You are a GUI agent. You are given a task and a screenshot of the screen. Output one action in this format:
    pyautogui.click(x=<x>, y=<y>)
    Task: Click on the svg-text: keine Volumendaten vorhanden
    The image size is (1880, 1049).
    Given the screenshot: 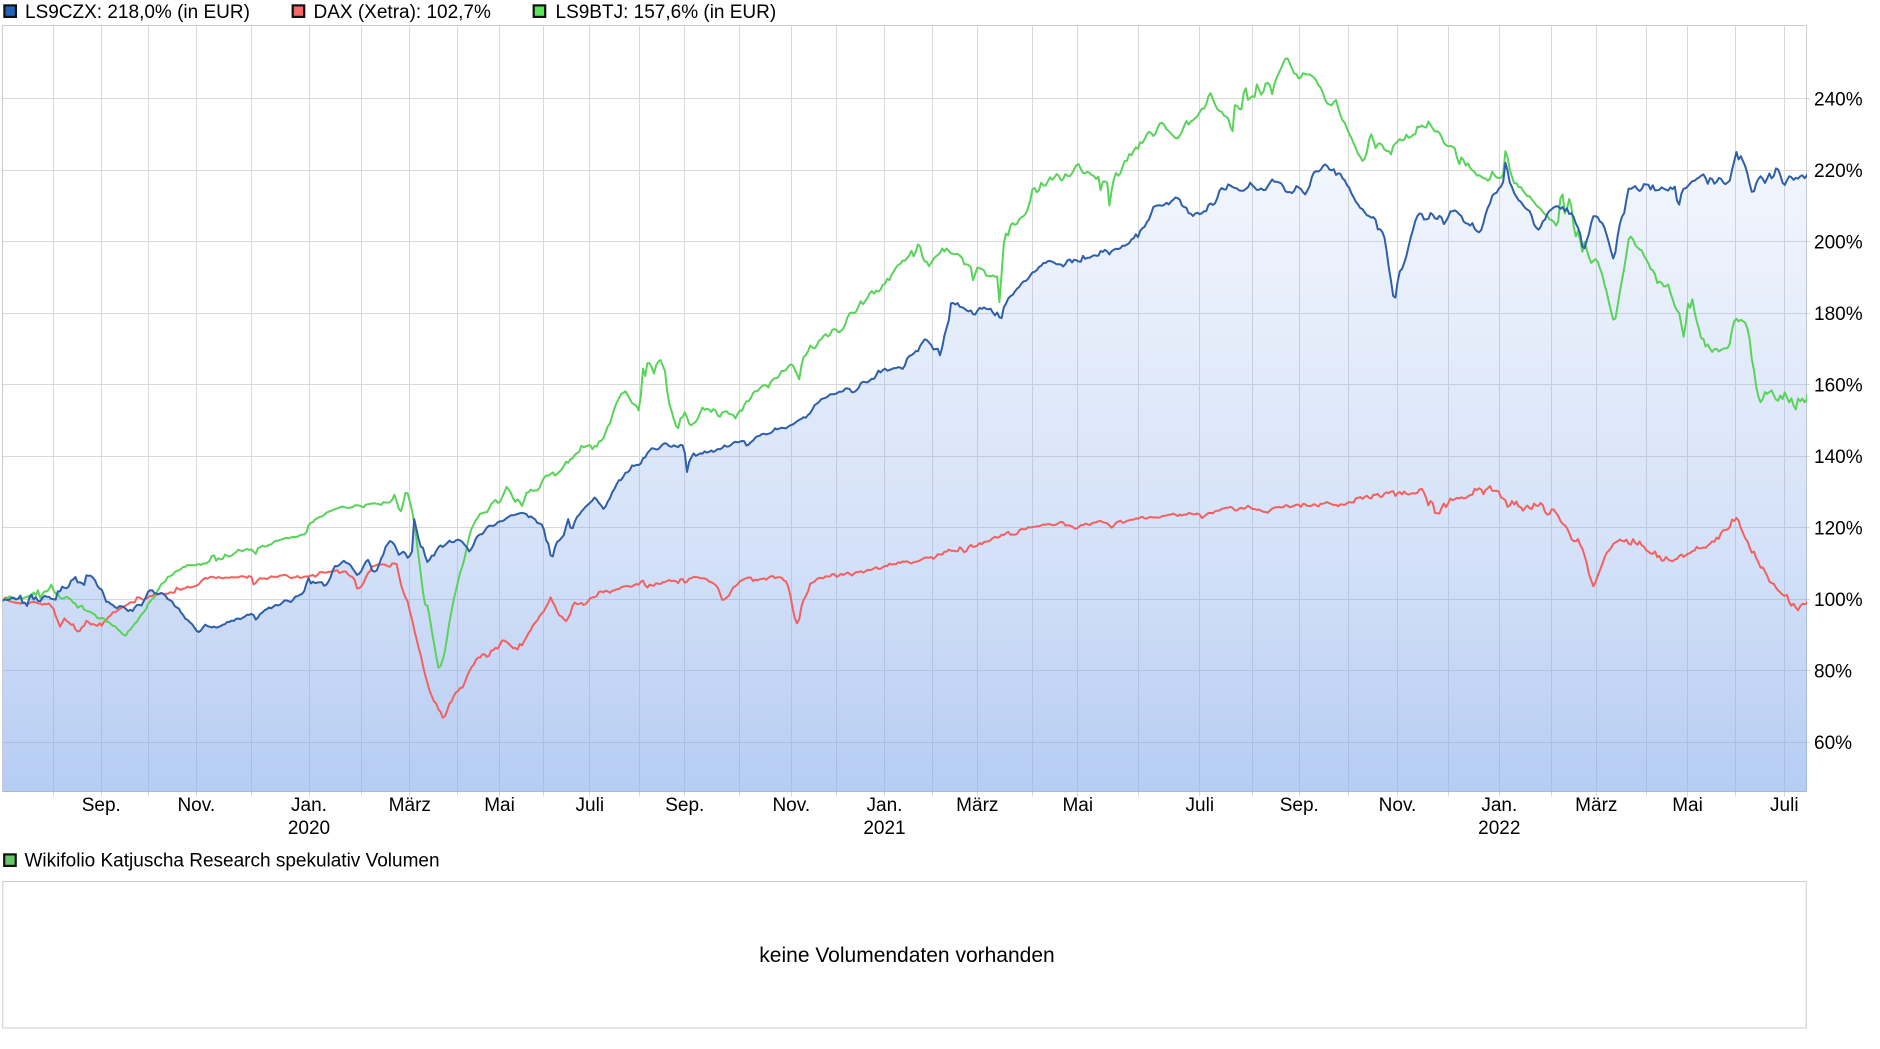 What is the action you would take?
    pyautogui.click(x=906, y=955)
    